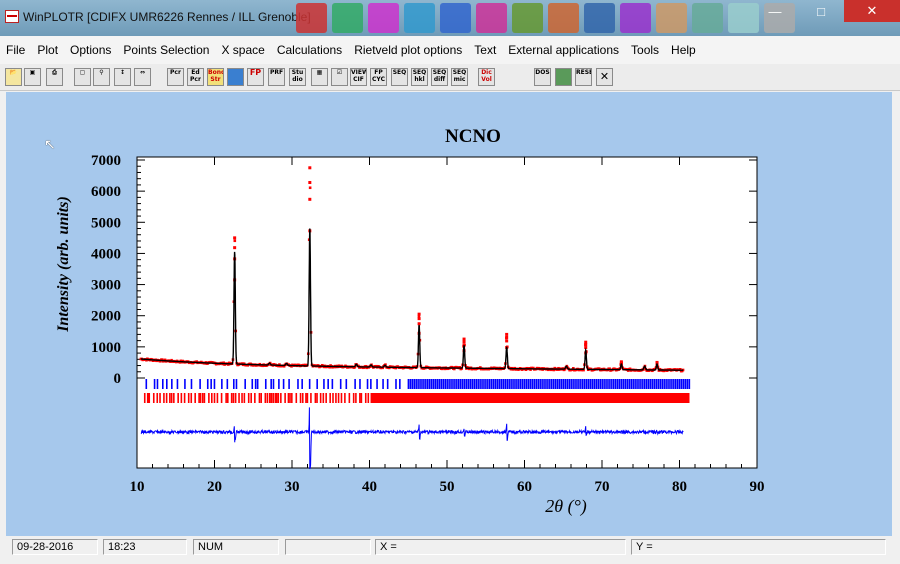 This screenshot has height=564, width=900. I want to click on menu-help: Help, so click(683, 50).